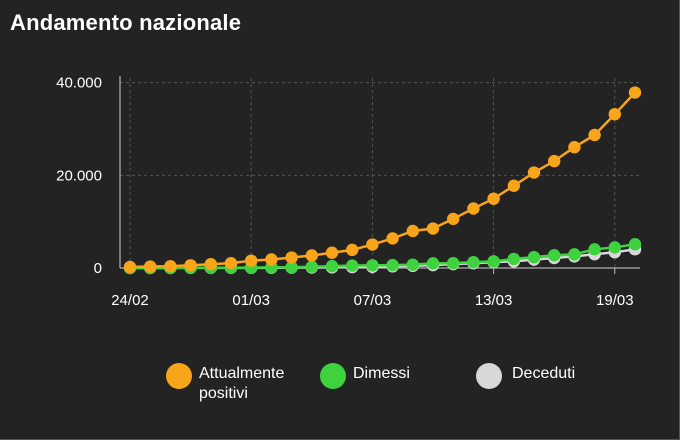  I want to click on chart-title: Andamento nazionale, so click(126, 22).